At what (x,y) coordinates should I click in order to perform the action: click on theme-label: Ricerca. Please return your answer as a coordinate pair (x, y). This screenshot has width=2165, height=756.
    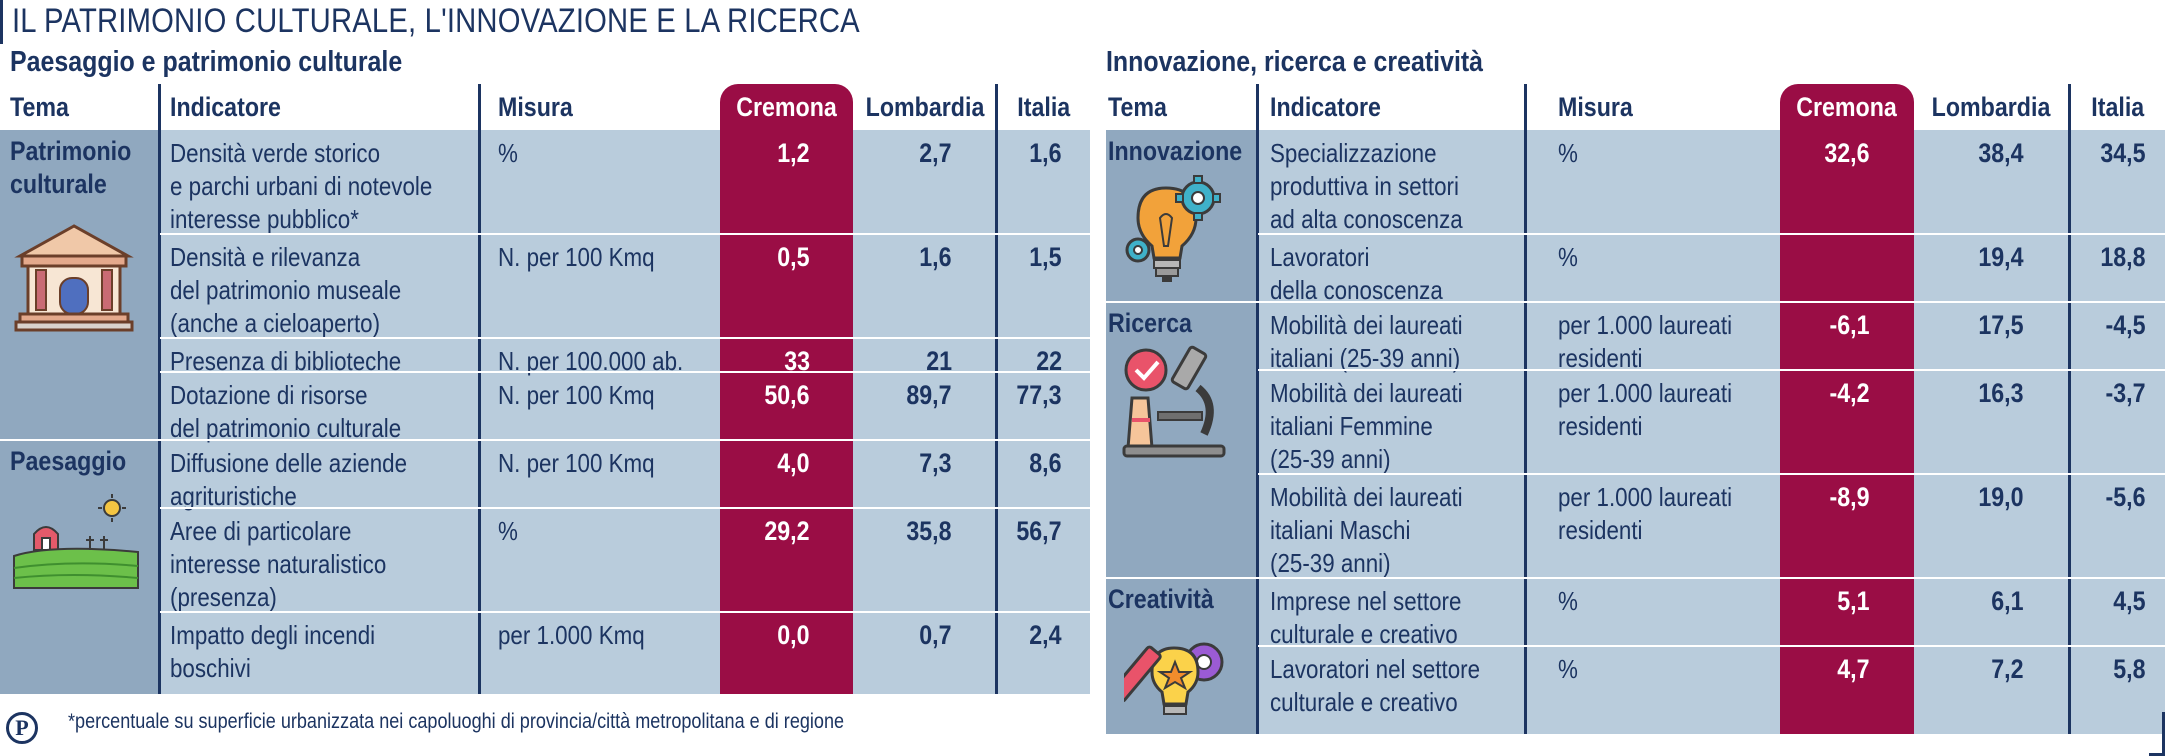
    Looking at the image, I should click on (1150, 323).